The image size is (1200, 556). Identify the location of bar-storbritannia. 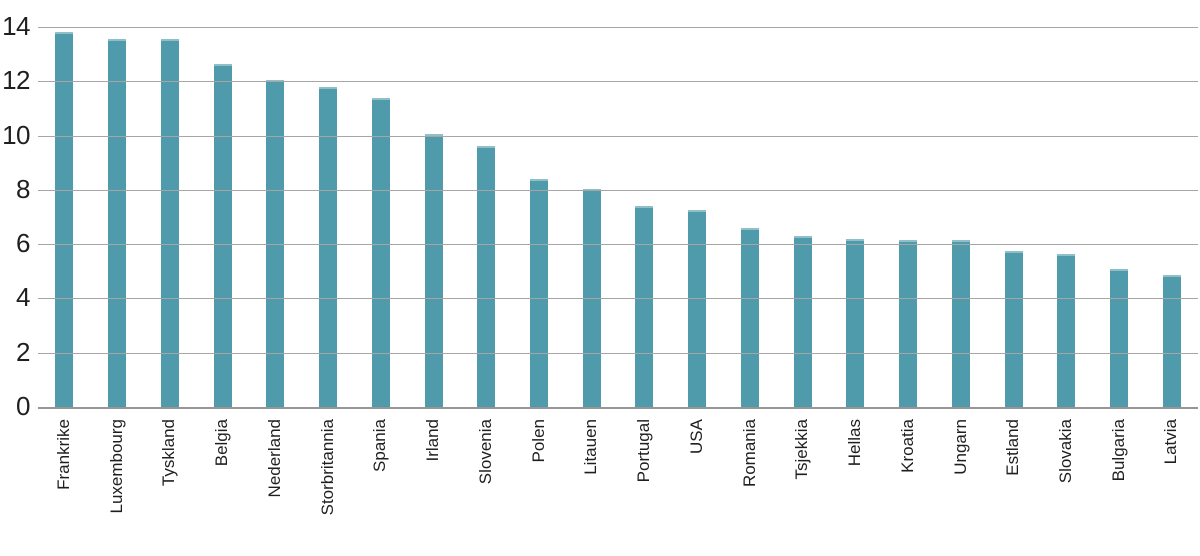
(328, 246).